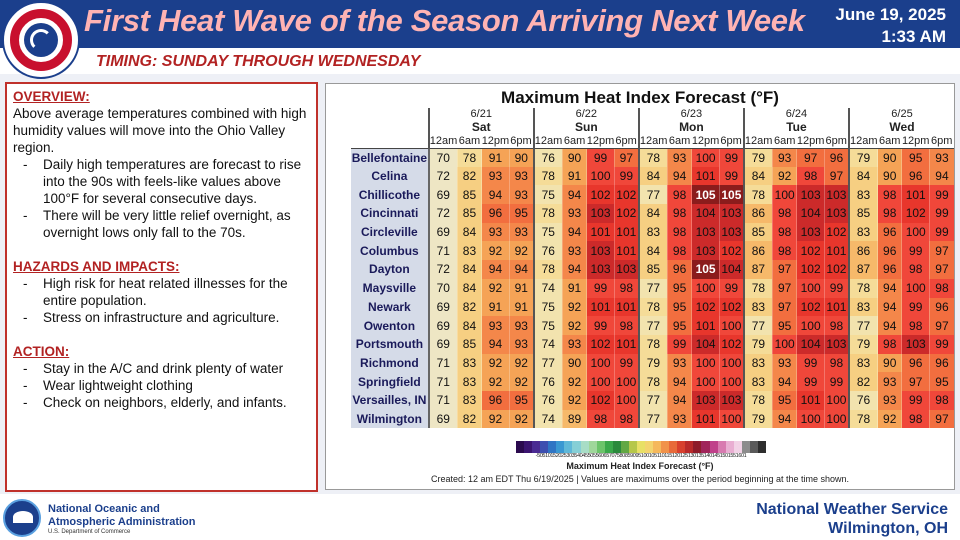 This screenshot has height=540, width=960. What do you see at coordinates (89, 532) in the screenshot?
I see `noaa-dept: U.S. Department of Commerce` at bounding box center [89, 532].